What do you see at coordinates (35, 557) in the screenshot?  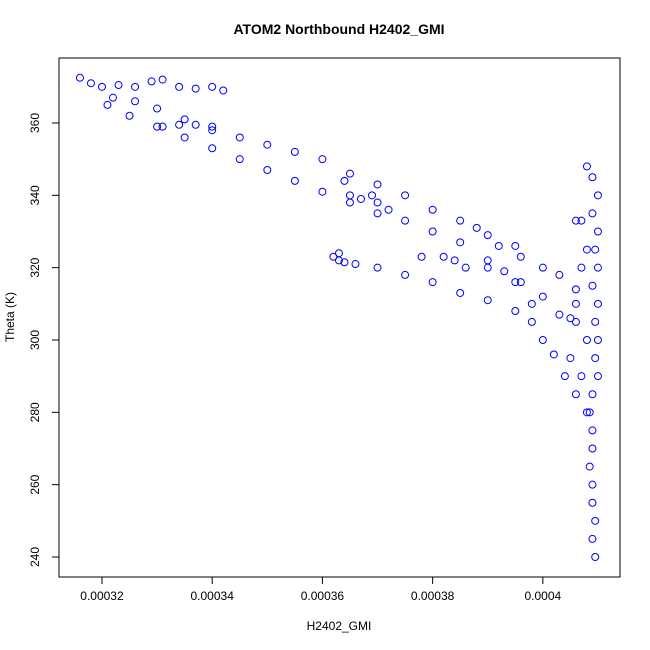 I see `y-tick-label: 240` at bounding box center [35, 557].